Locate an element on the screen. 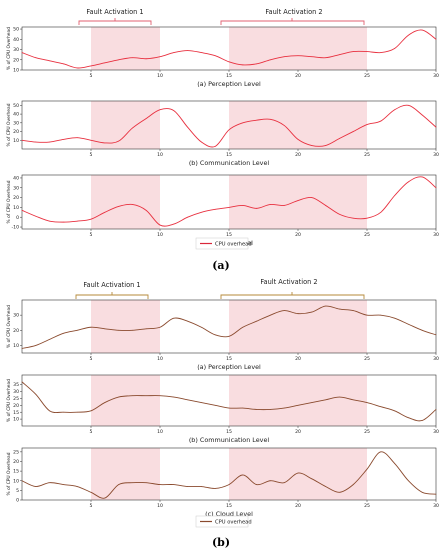  y-tick-label: 25 is located at coordinates (16, 399).